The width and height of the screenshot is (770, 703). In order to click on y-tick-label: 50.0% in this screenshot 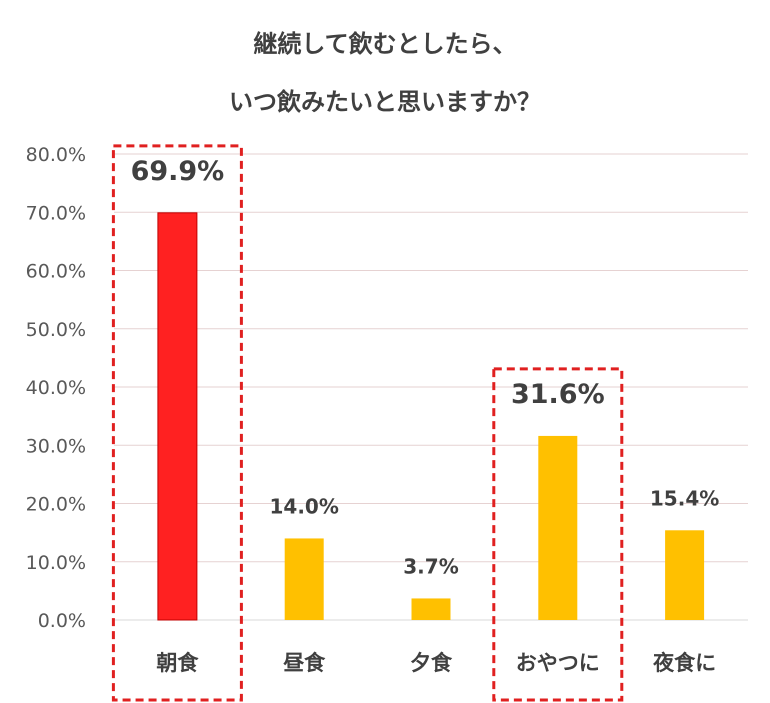, I will do `click(56, 330)`.